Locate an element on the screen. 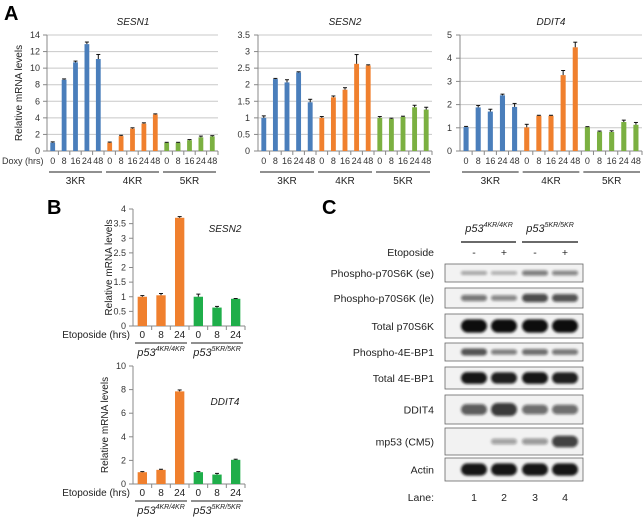 The height and width of the screenshot is (517, 644). genotype-label-5kr: p535KR/5KR is located at coordinates (549, 228).